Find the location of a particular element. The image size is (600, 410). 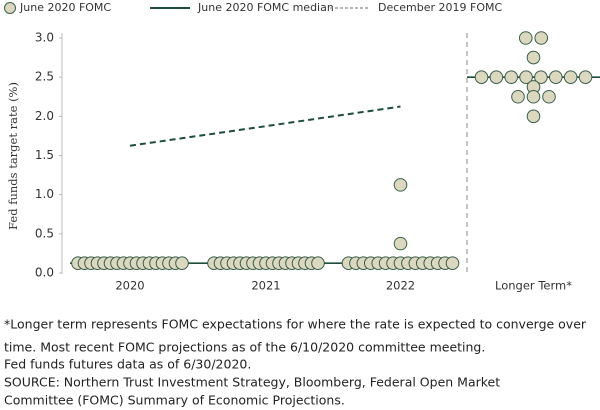

legend-marker is located at coordinates (10, 8).